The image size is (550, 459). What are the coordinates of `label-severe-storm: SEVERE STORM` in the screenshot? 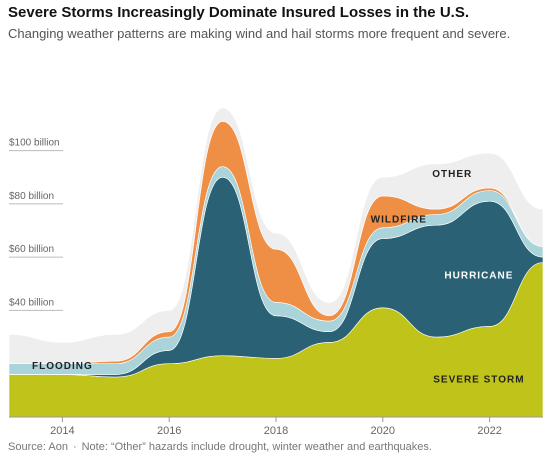 It's located at (478, 379).